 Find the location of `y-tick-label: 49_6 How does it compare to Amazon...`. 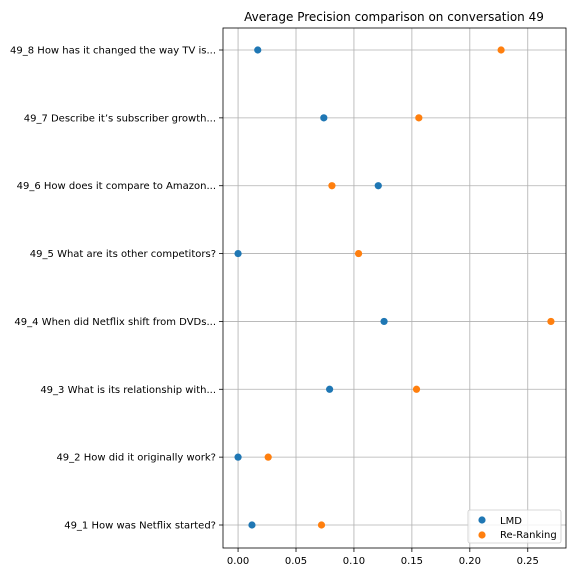

y-tick-label: 49_6 How does it compare to Amazon... is located at coordinates (116, 186).